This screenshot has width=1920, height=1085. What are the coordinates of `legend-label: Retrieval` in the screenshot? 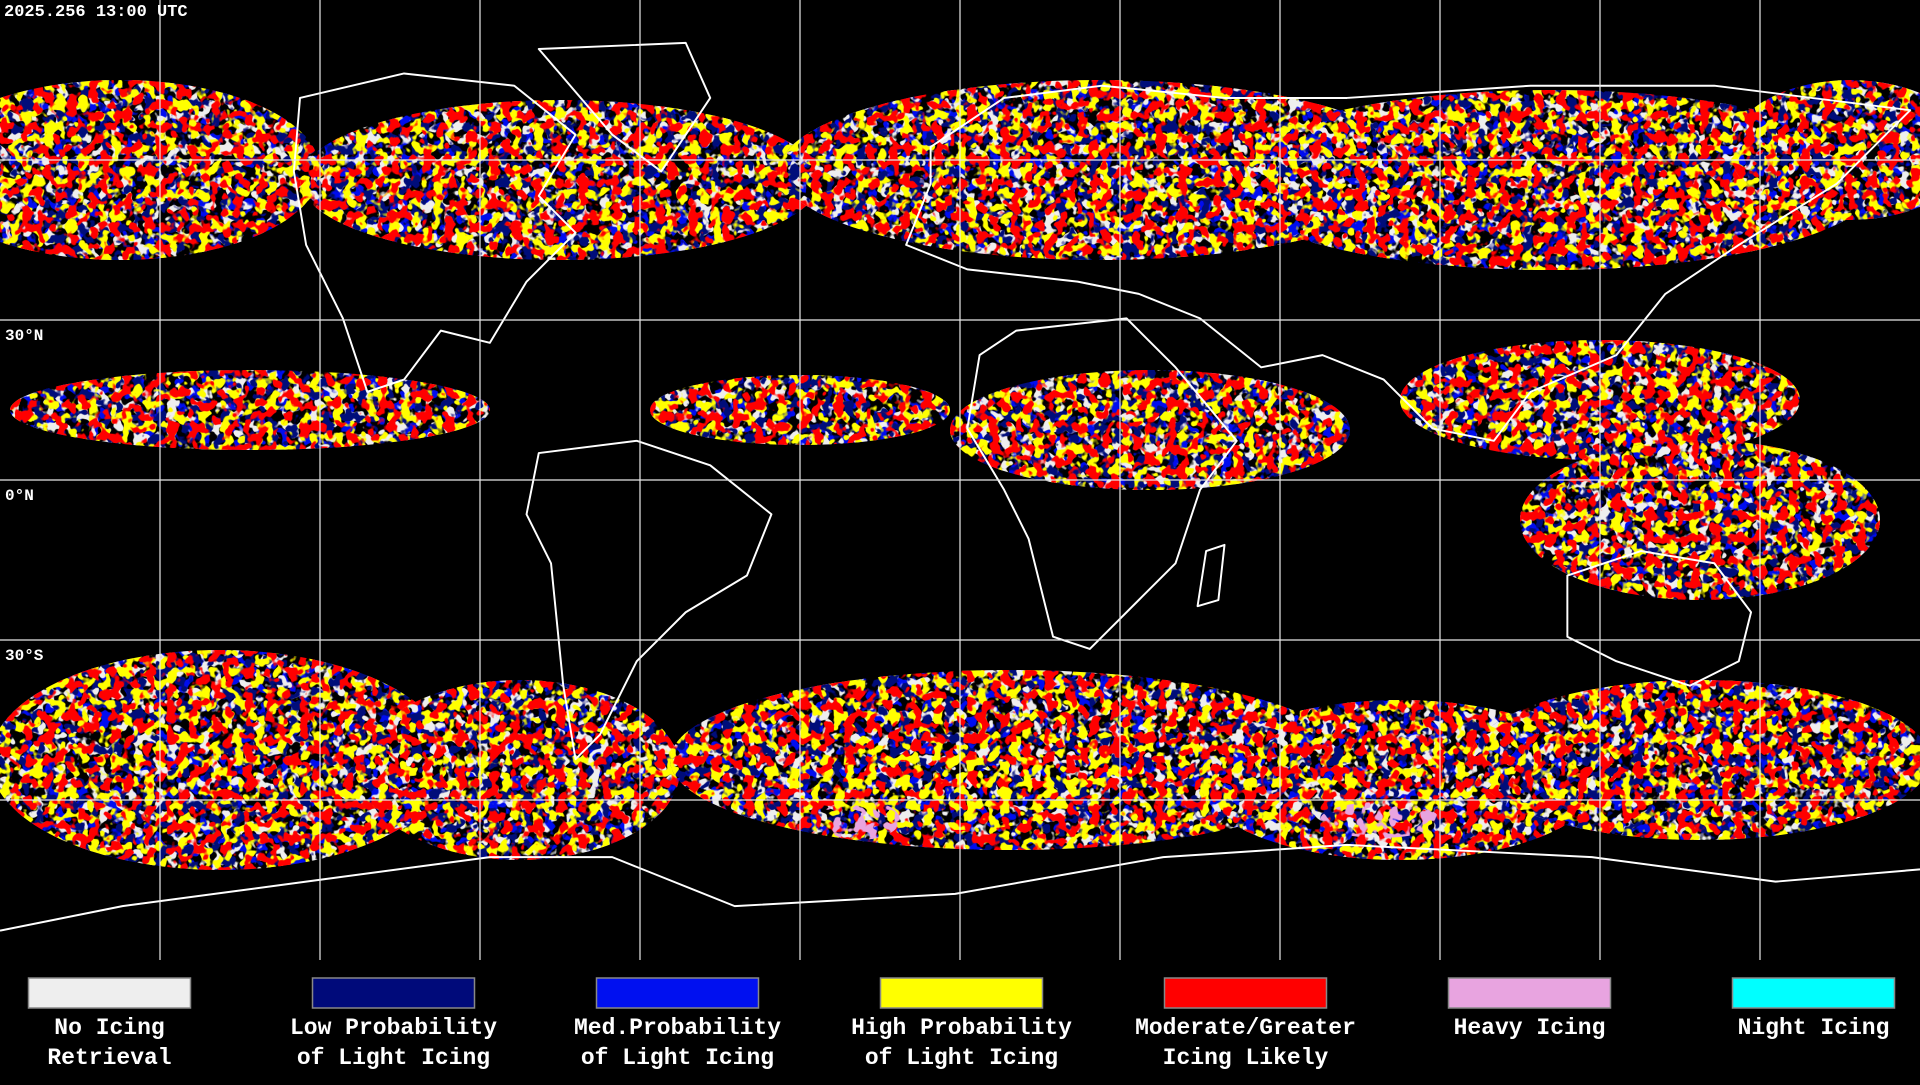 It's located at (109, 1058).